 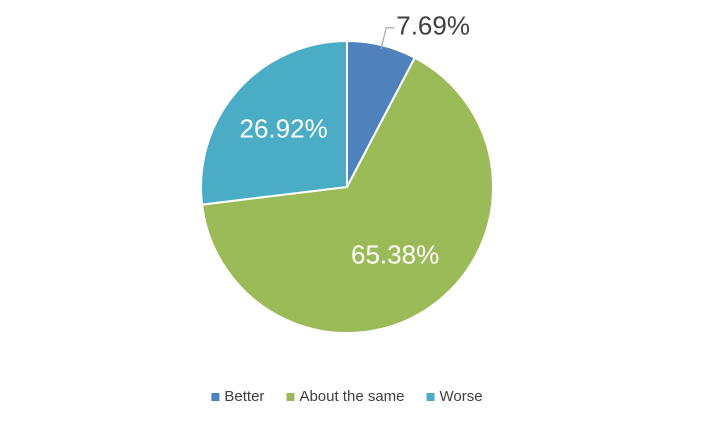 What do you see at coordinates (351, 396) in the screenshot?
I see `legend-label: About the same` at bounding box center [351, 396].